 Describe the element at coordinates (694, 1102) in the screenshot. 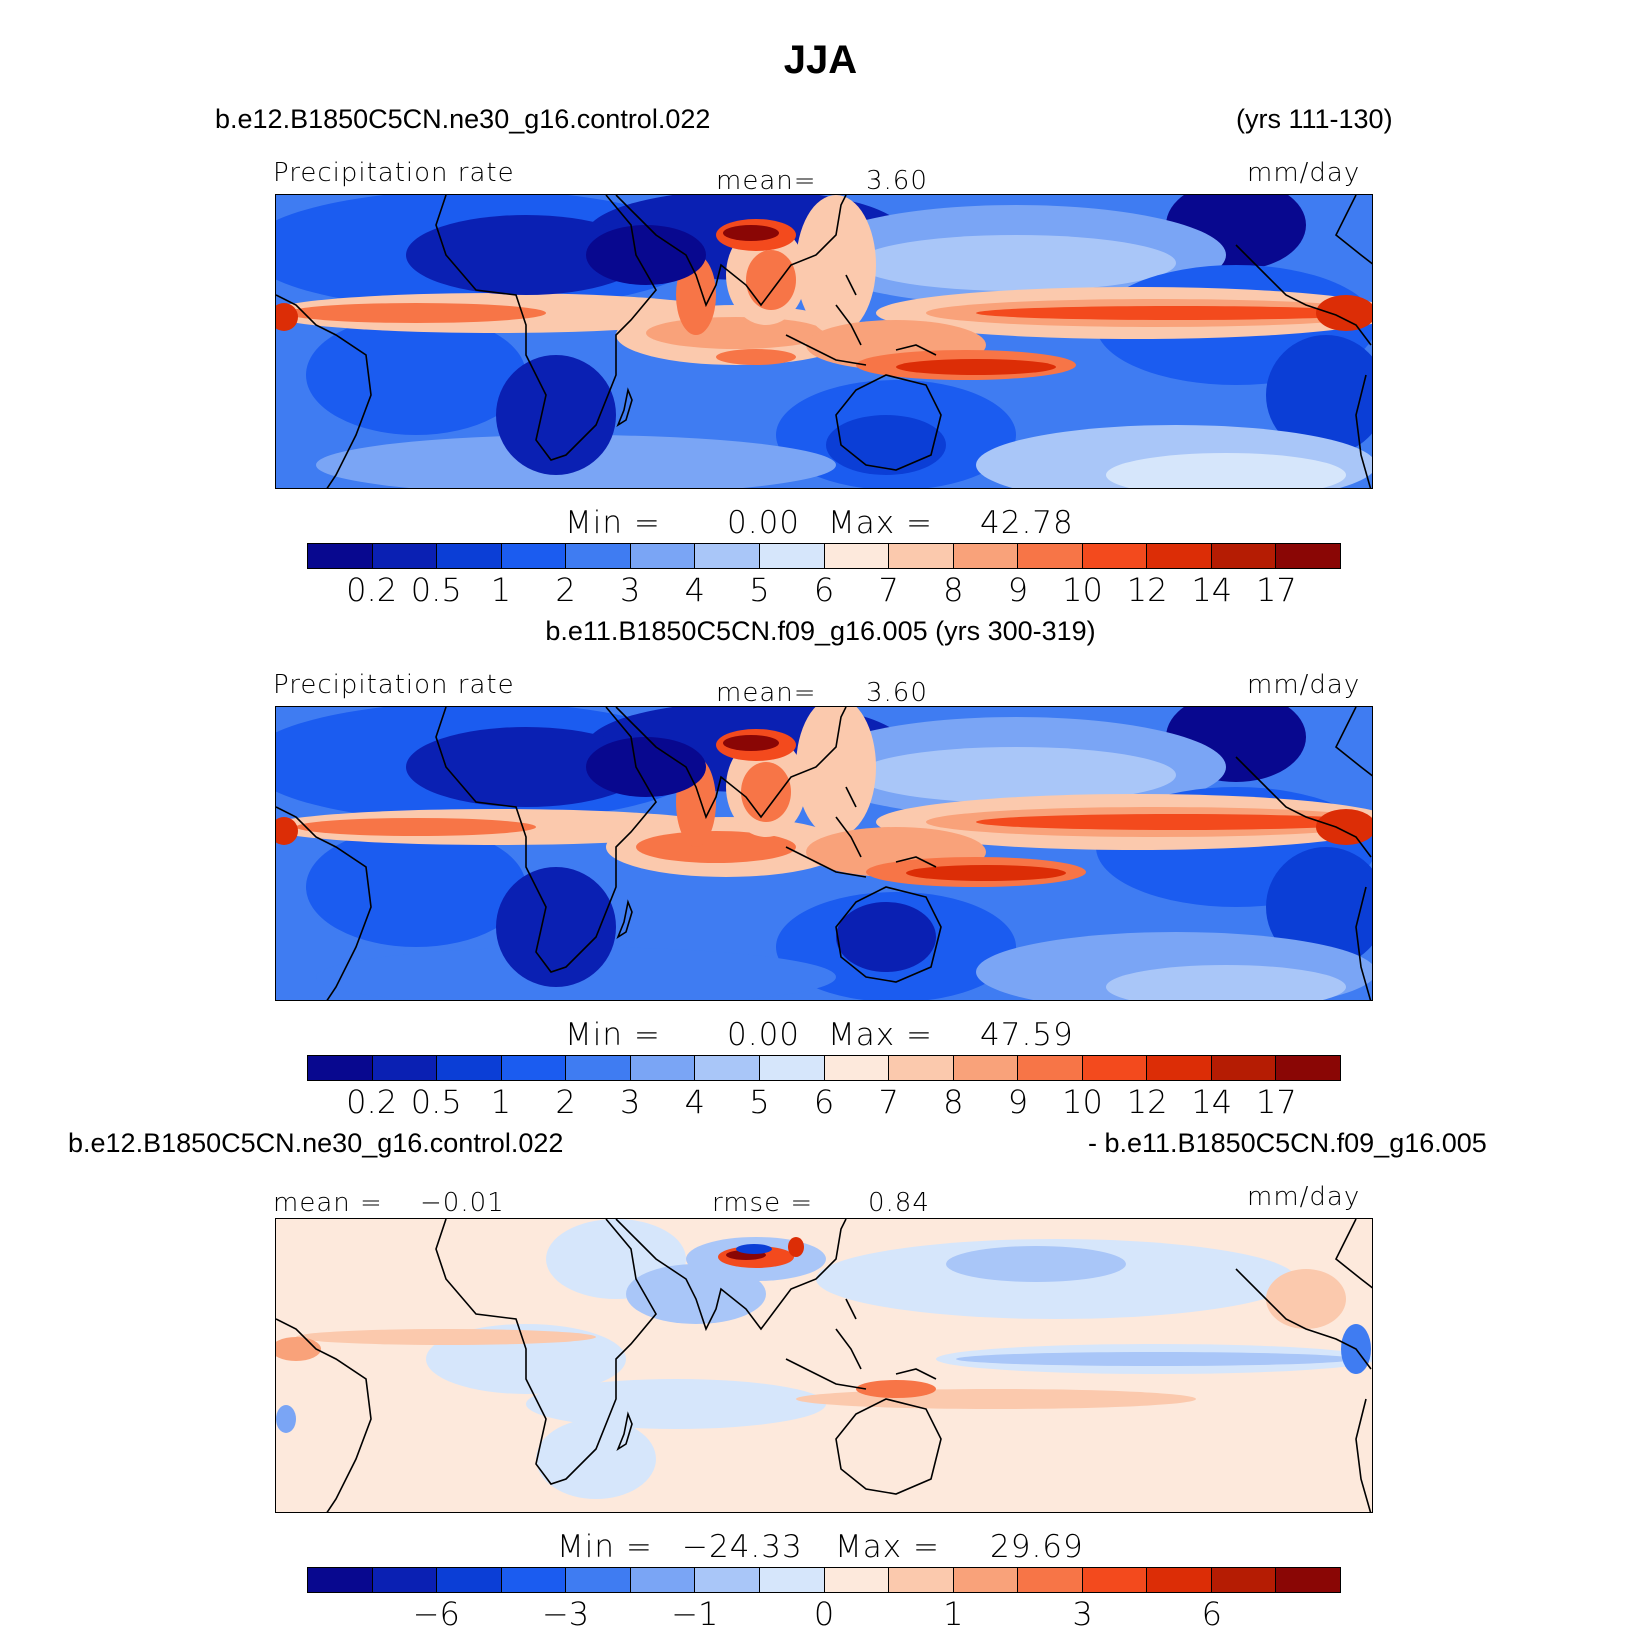

I see `panel2-colorbar-tick-label: 4` at that location.